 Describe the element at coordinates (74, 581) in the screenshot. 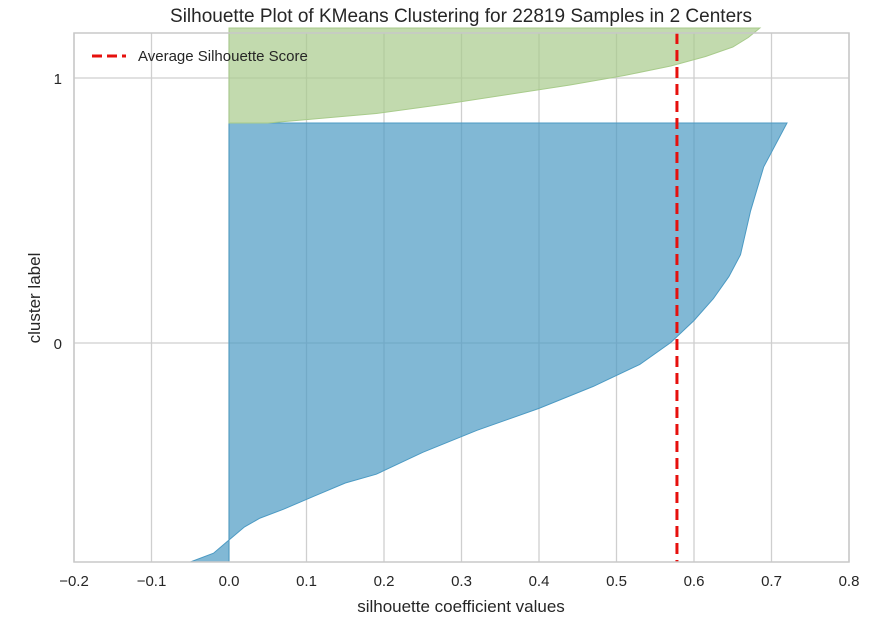

I see `x-tick-label: −0.2` at that location.